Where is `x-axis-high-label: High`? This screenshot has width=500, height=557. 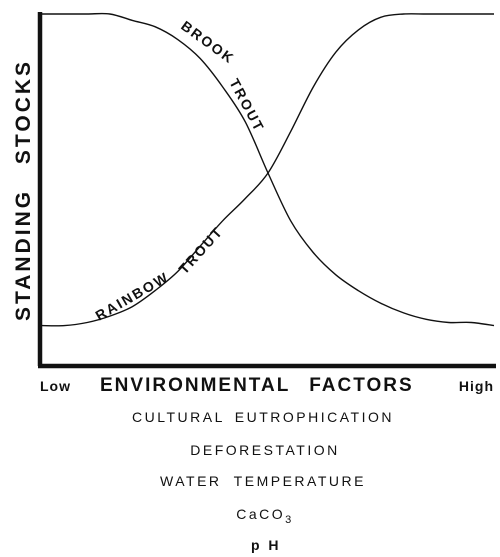
x-axis-high-label: High is located at coordinates (476, 386).